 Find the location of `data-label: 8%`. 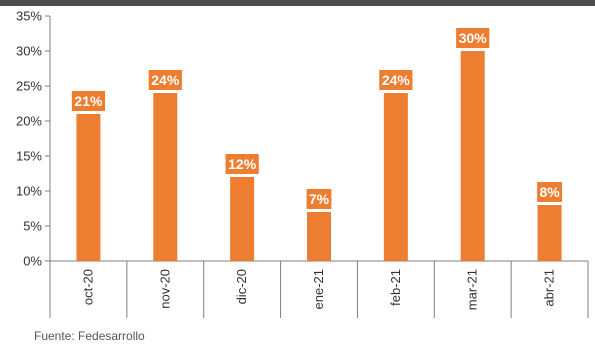

data-label: 8% is located at coordinates (549, 192).